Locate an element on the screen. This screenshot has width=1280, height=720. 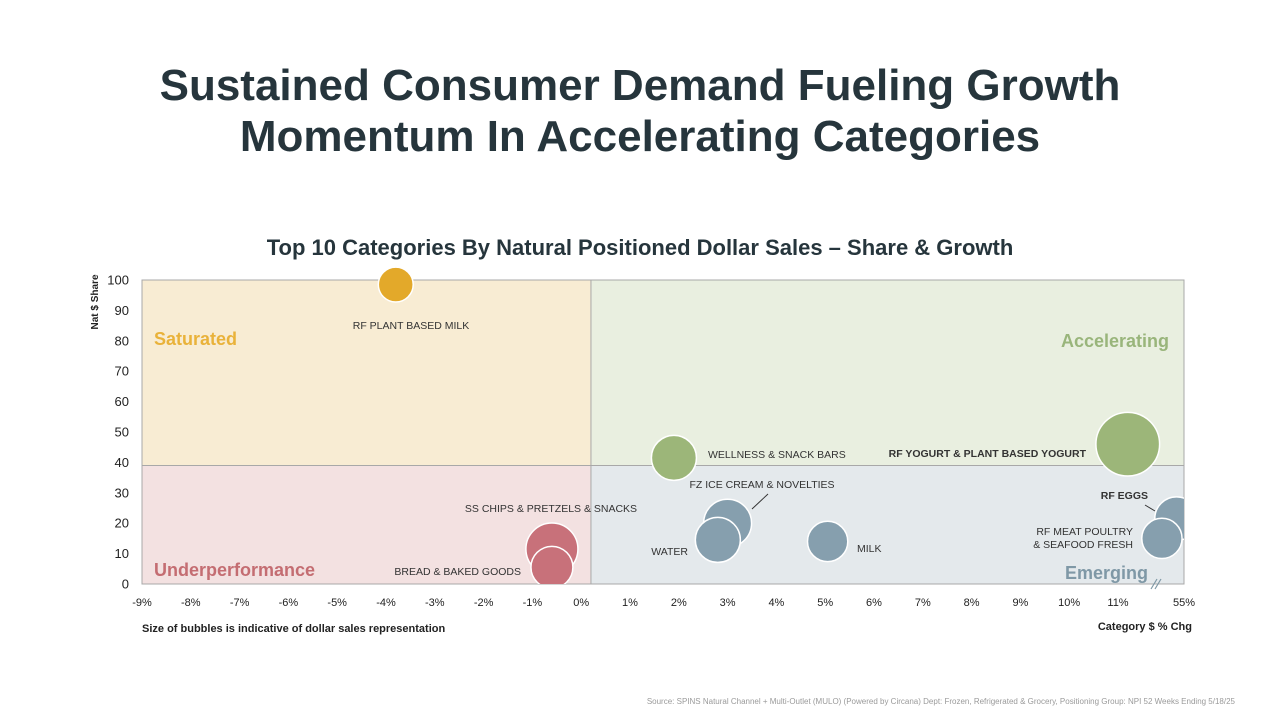
quadrant-saturated is located at coordinates (366, 373).